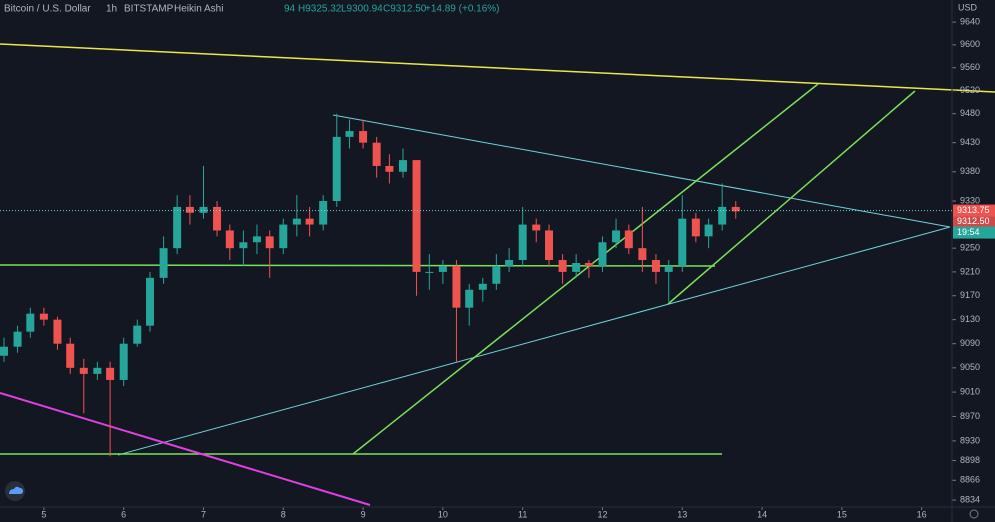 The image size is (995, 522). What do you see at coordinates (111, 9) in the screenshot?
I see `interval: 1h` at bounding box center [111, 9].